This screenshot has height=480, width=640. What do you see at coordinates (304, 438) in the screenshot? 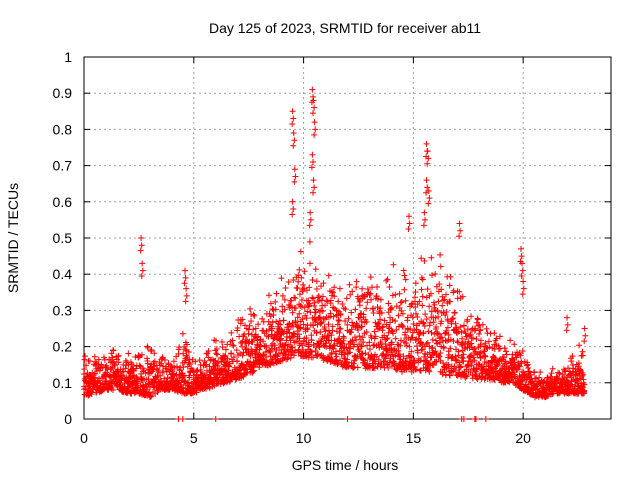
I see `x-tick-label: 10` at bounding box center [304, 438].